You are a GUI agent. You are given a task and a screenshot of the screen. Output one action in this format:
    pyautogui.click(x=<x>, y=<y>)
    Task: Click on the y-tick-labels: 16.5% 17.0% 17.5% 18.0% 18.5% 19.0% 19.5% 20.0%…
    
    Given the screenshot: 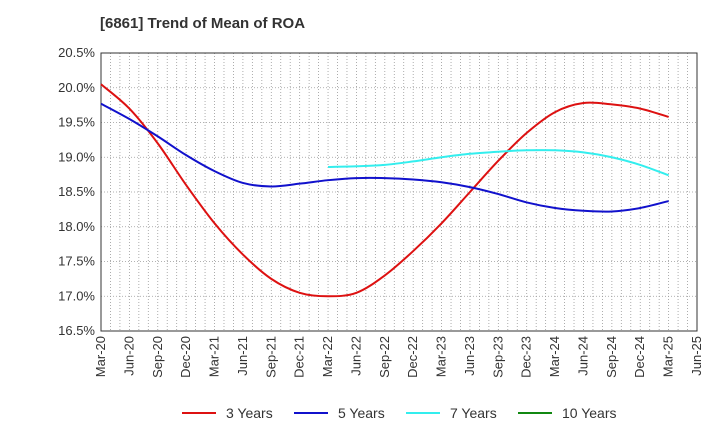 What is the action you would take?
    pyautogui.click(x=76, y=191)
    